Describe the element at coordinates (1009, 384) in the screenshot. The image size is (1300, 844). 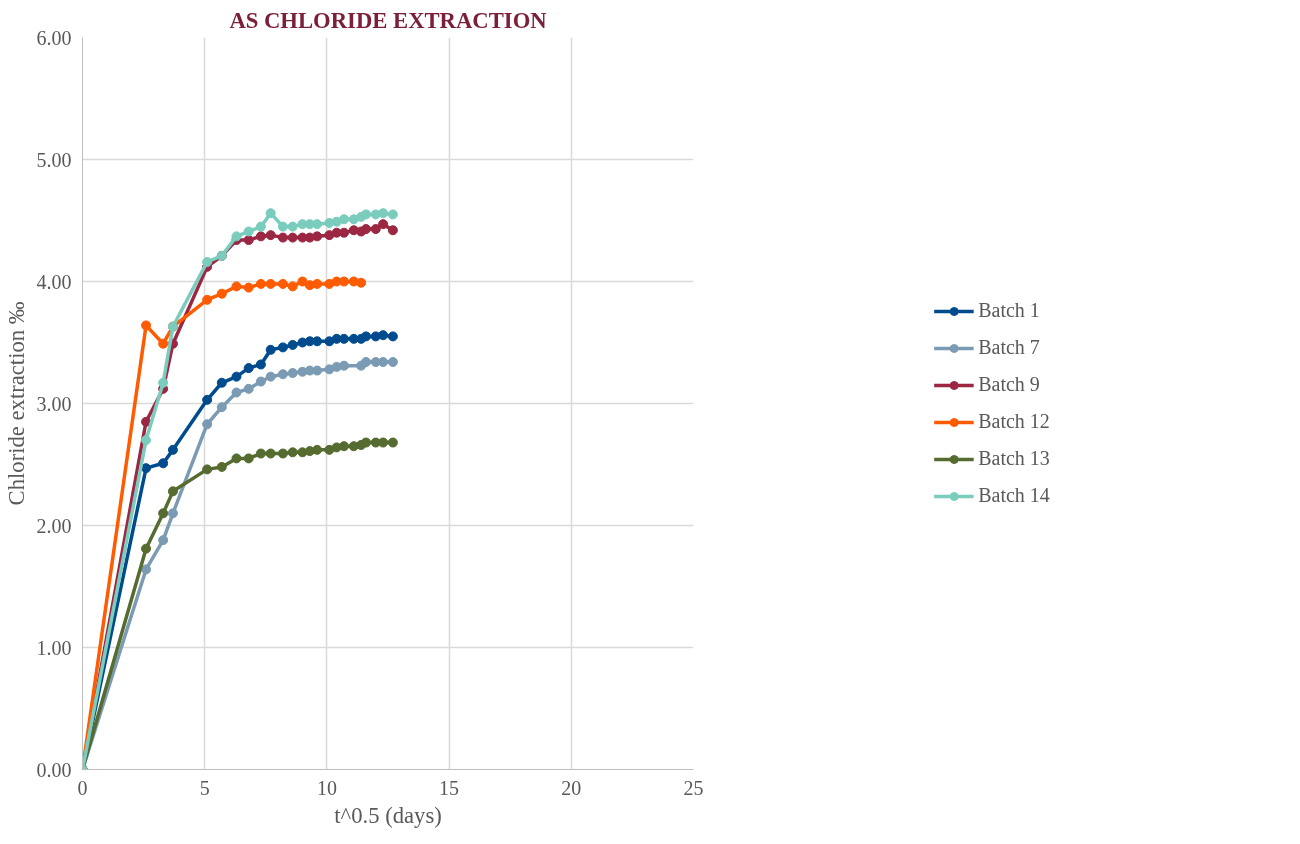
I see `legend-label: Batch 9` at that location.